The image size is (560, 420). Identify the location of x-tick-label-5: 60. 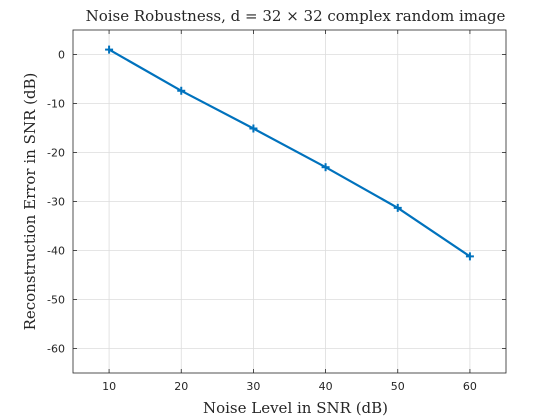
(470, 386).